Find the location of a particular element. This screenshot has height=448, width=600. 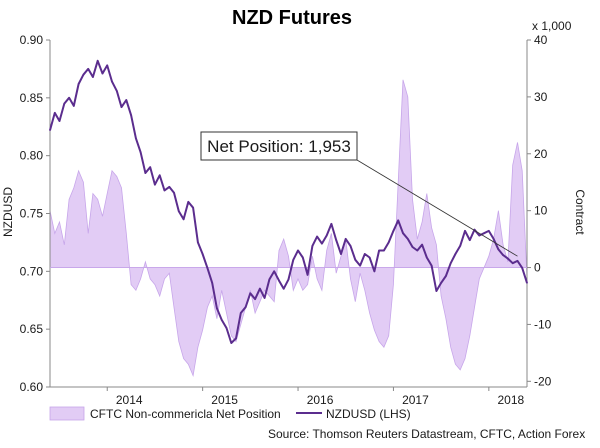

x-axis-ticks: 2014 2015 2016 2017 2018 is located at coordinates (315, 397).